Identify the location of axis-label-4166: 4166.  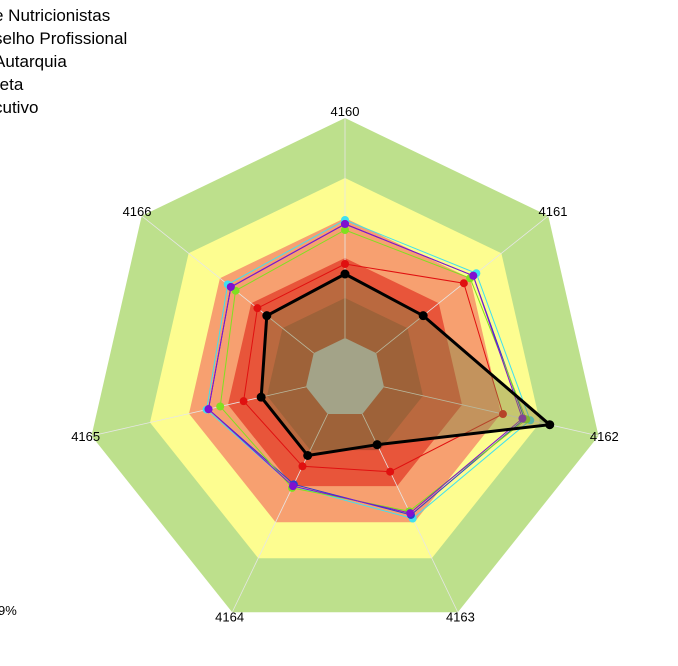
(137, 211).